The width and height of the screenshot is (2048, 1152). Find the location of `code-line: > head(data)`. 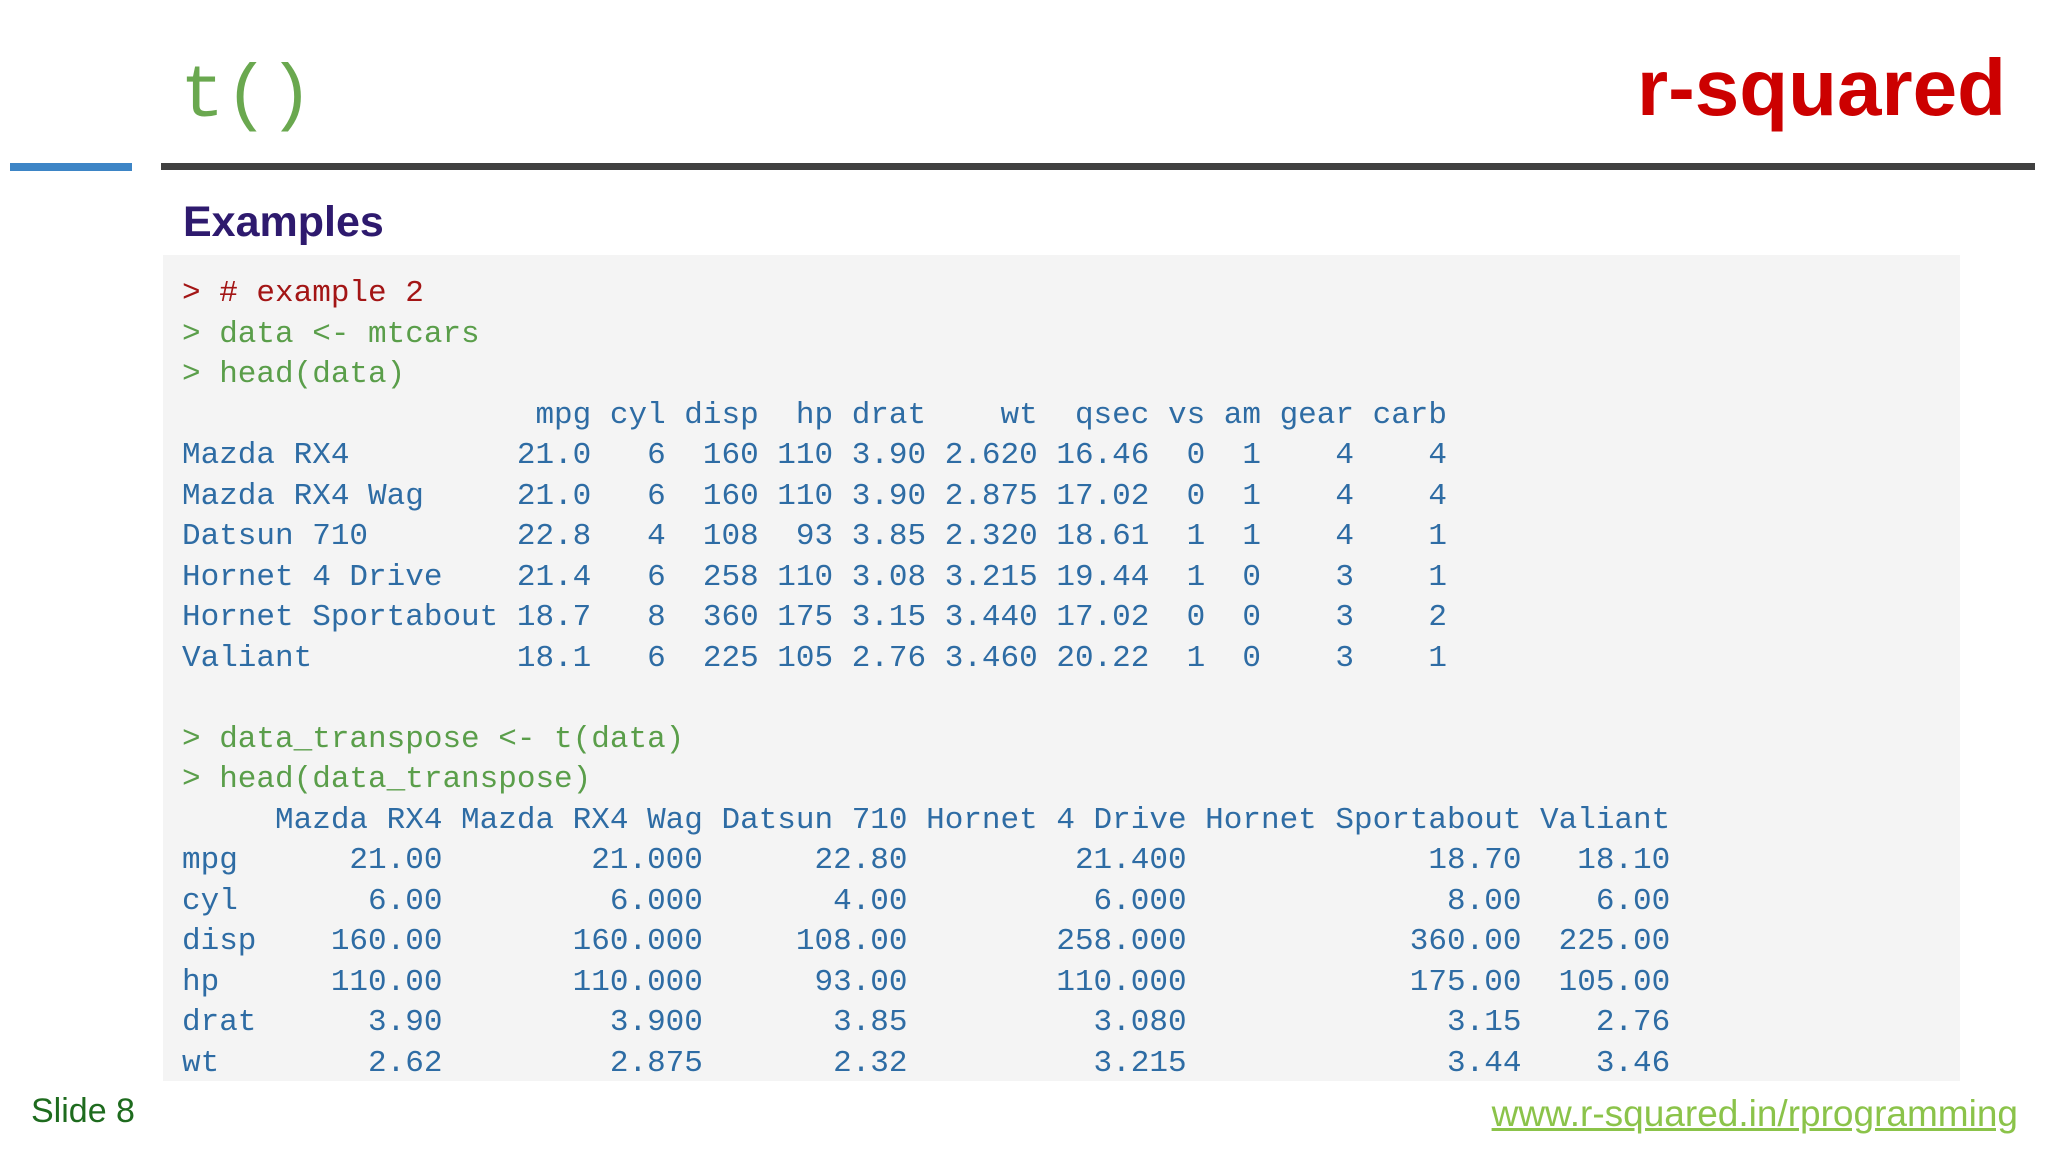

code-line: > head(data) is located at coordinates (294, 374).